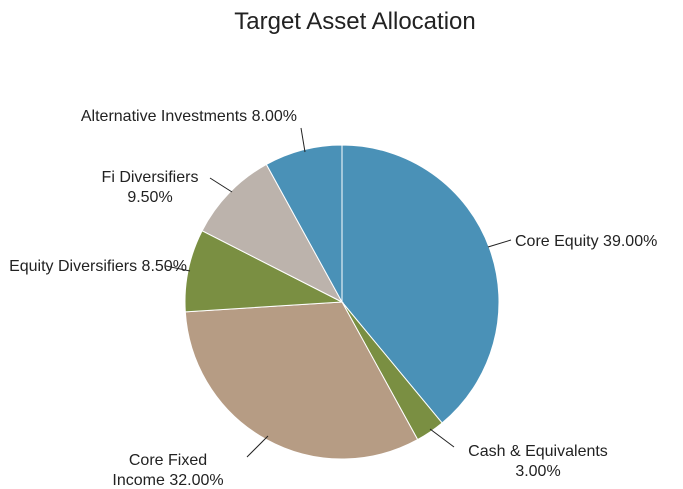  Describe the element at coordinates (150, 177) in the screenshot. I see `category-label: Fi Diversifiers` at that location.